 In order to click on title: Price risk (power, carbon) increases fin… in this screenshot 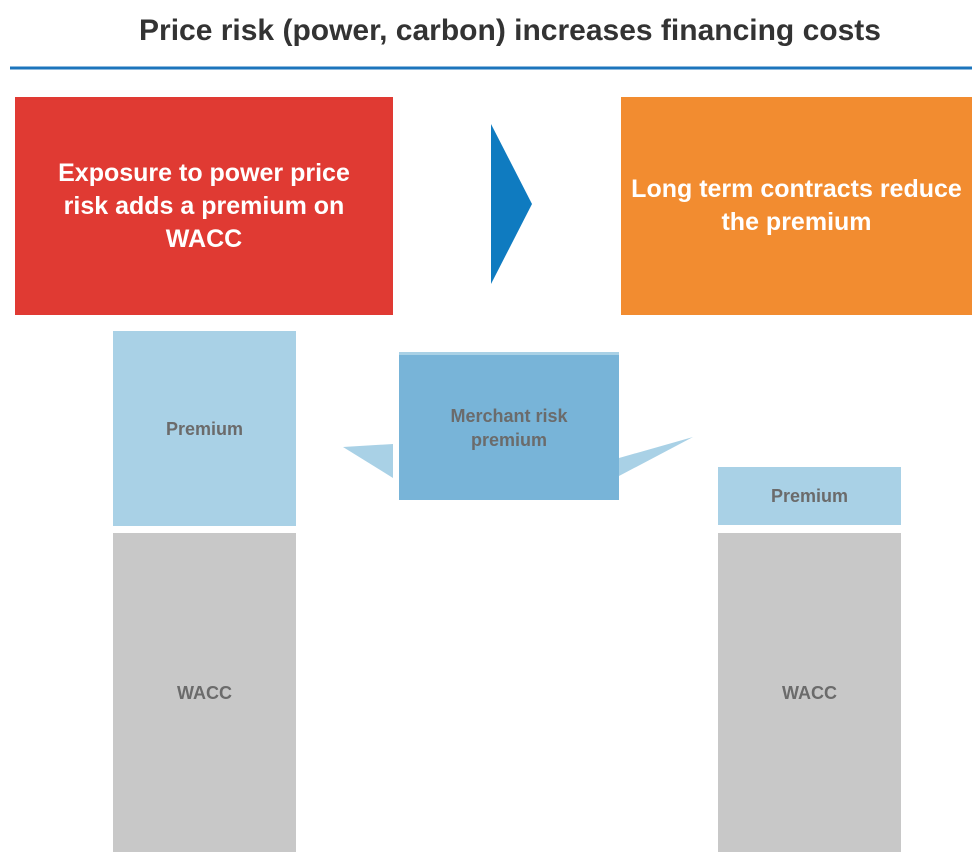, I will do `click(510, 30)`.